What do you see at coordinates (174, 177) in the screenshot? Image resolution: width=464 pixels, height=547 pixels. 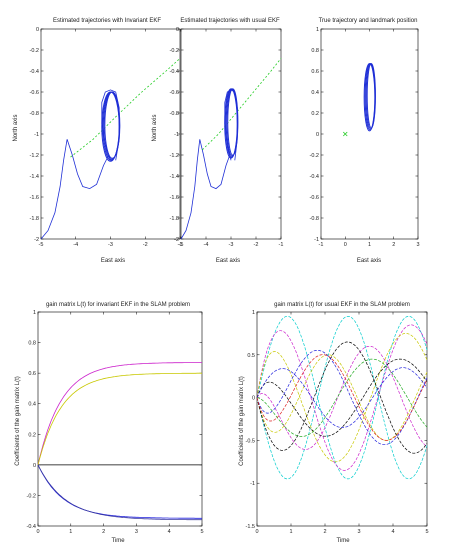 I see `y-tick-label: -1.4` at bounding box center [174, 177].